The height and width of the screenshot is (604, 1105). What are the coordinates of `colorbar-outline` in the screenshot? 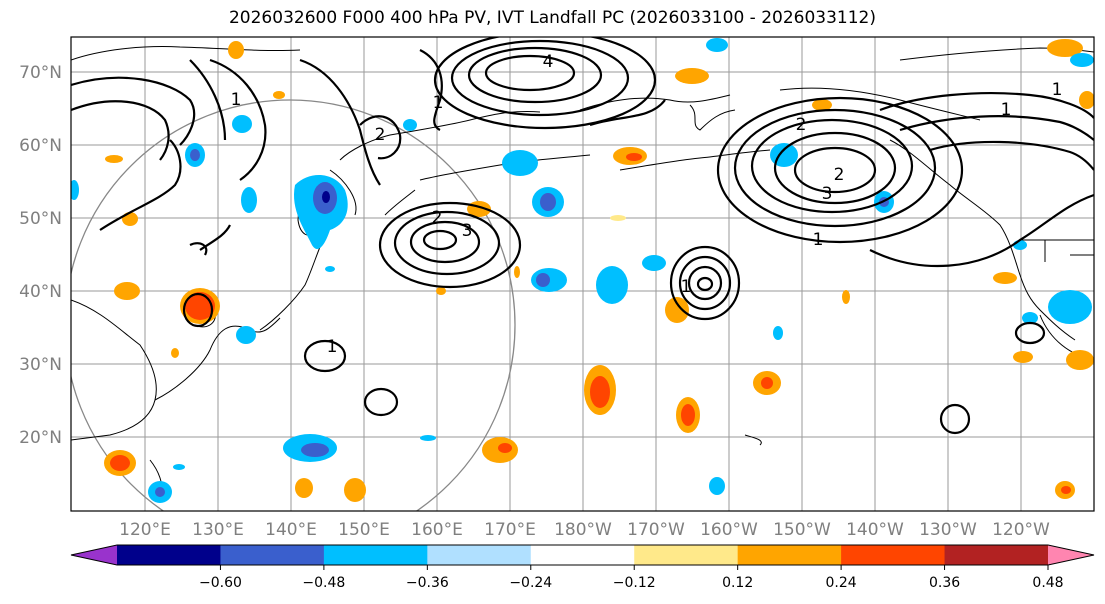 It's located at (582, 555).